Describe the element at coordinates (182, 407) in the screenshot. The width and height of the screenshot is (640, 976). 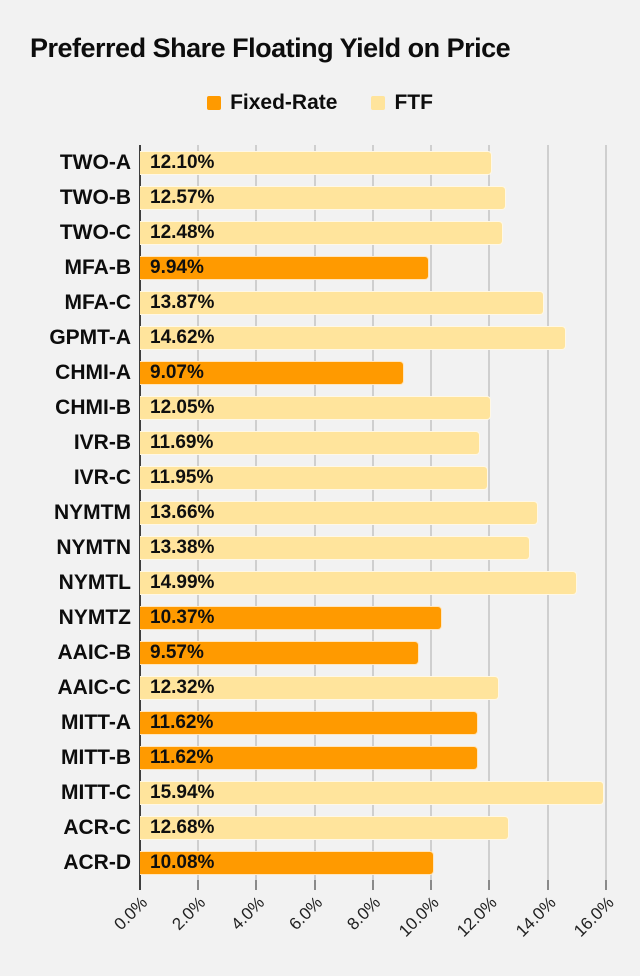
I see `bar-value-label: 12.05%` at that location.